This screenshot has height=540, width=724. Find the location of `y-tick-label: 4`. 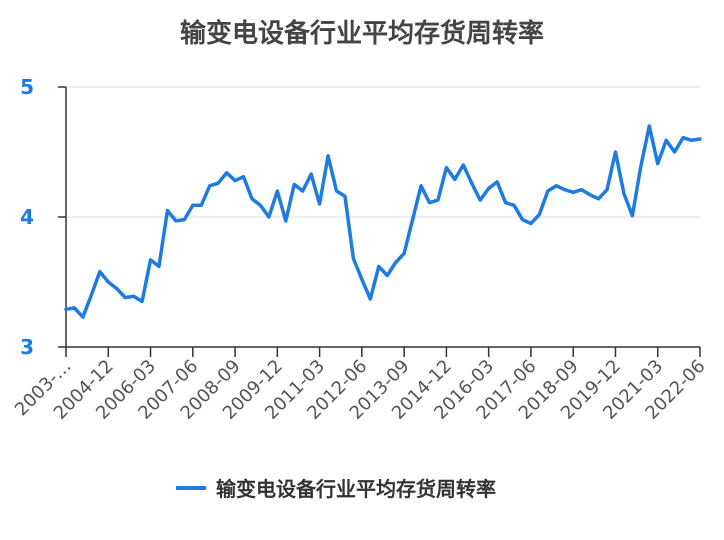

y-tick-label: 4 is located at coordinates (27, 217).